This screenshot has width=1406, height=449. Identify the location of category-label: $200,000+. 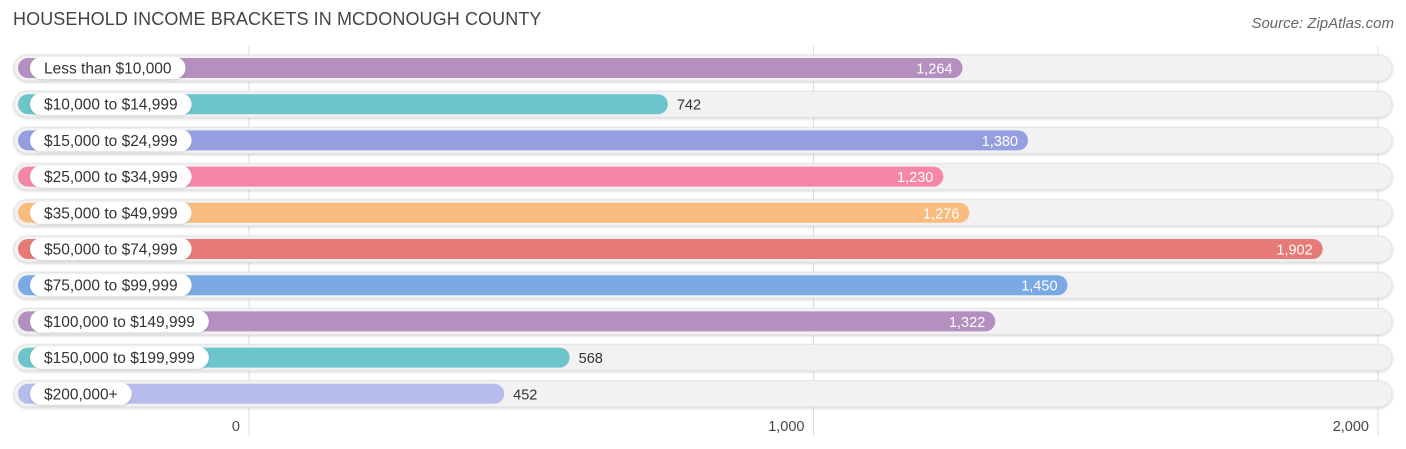
(81, 394).